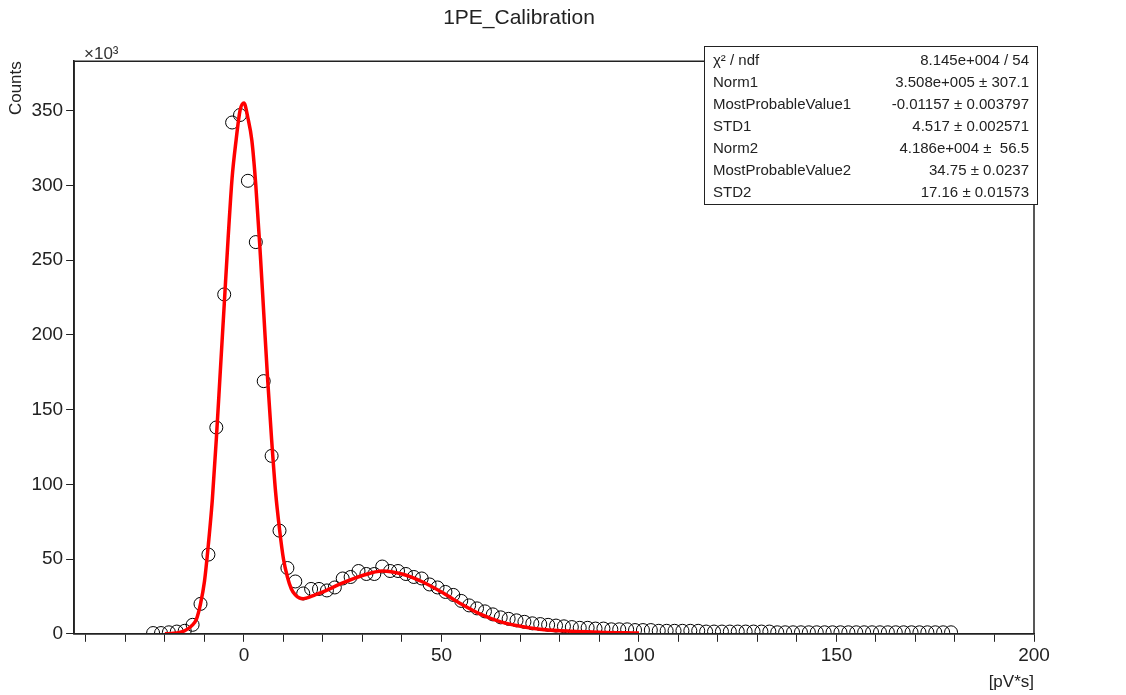 This screenshot has height=695, width=1126. I want to click on annotation: STD2, so click(733, 191).